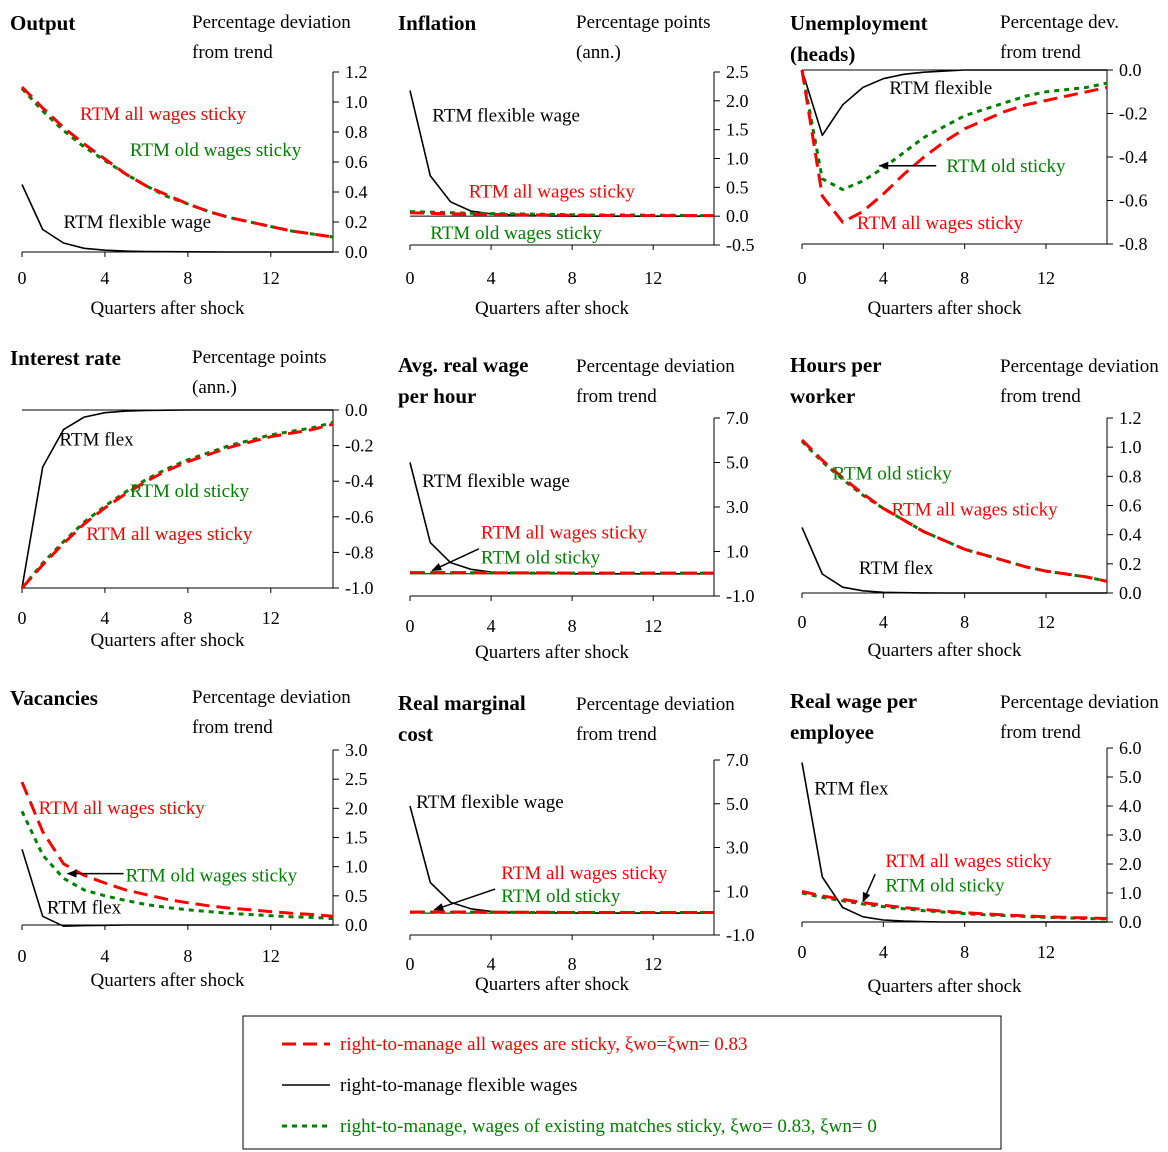 The width and height of the screenshot is (1168, 1152). What do you see at coordinates (737, 418) in the screenshot?
I see `y-tick-label: 7.0` at bounding box center [737, 418].